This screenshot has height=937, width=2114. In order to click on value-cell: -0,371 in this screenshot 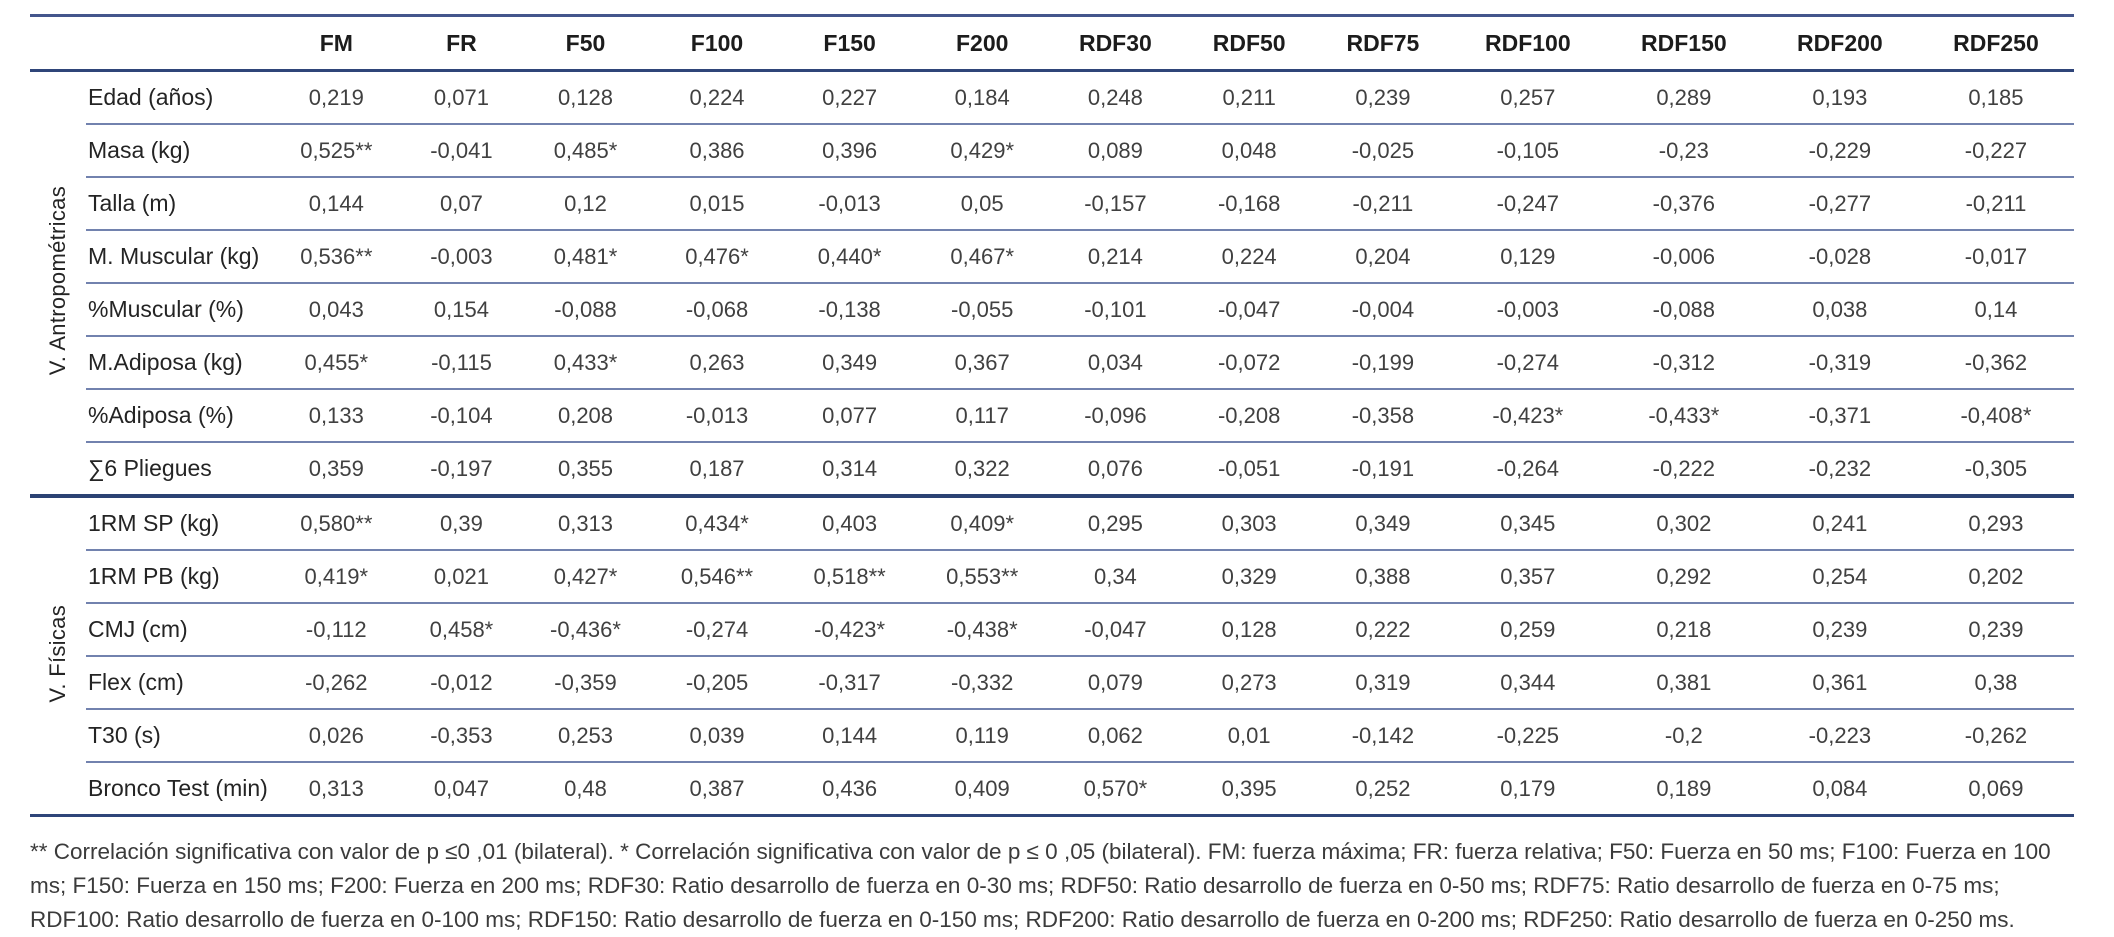, I will do `click(1839, 416)`.